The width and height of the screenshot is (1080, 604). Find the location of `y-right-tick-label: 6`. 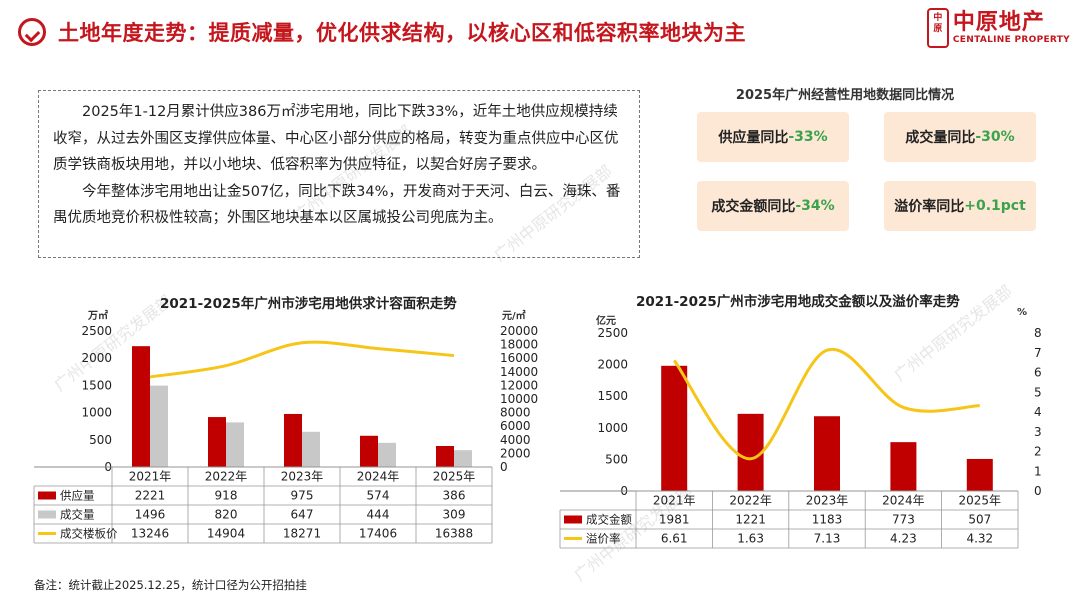

y-right-tick-label: 6 is located at coordinates (1038, 373).